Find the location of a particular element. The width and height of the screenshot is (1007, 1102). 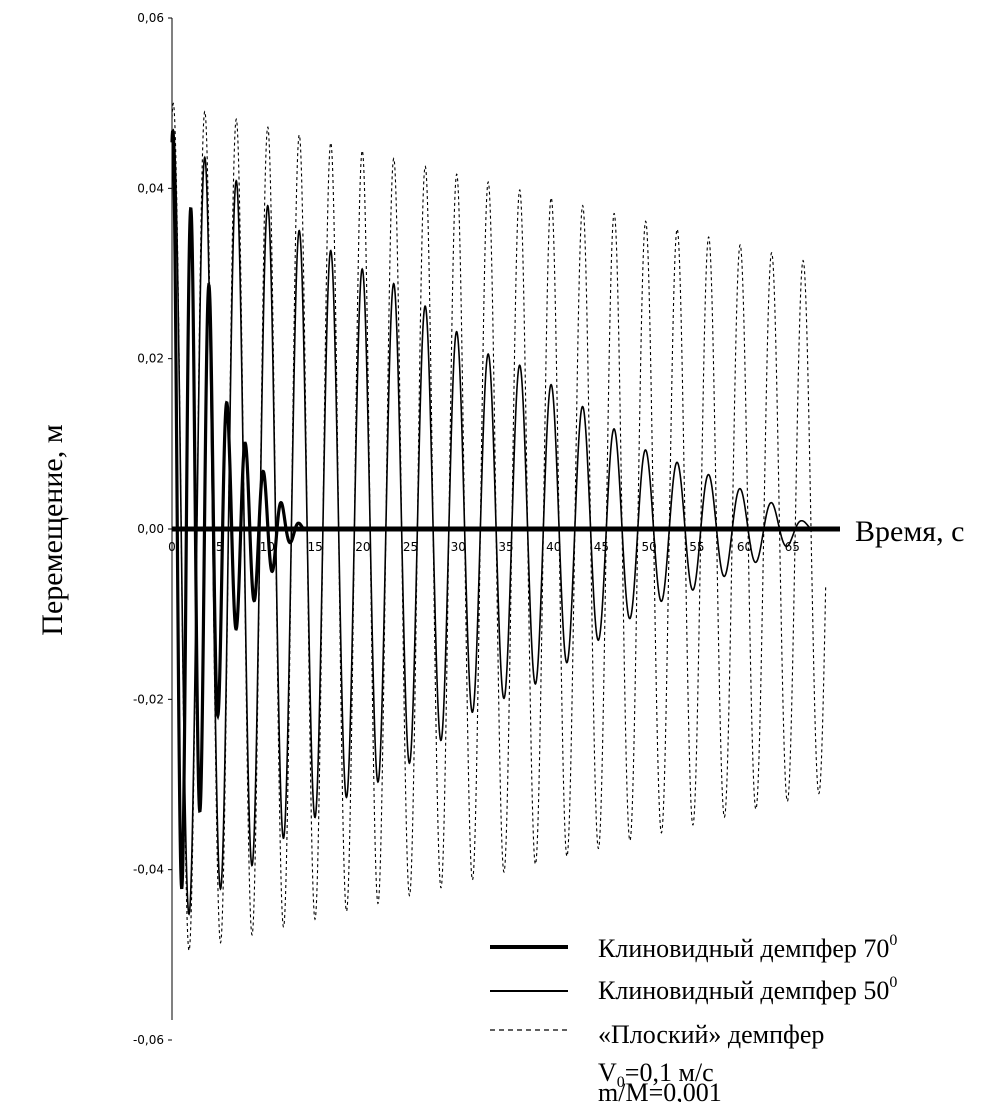

annotation-velocity-symbol: V is located at coordinates (607, 1072).